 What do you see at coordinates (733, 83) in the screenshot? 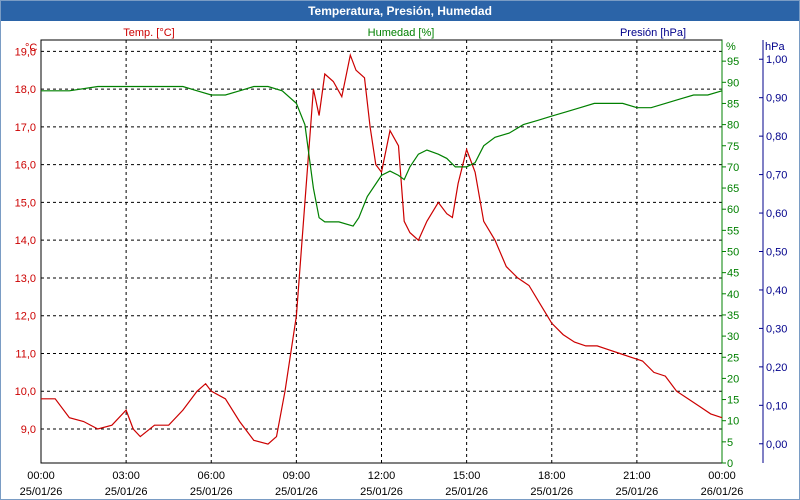
I see `hum-tick-label: 90` at bounding box center [733, 83].